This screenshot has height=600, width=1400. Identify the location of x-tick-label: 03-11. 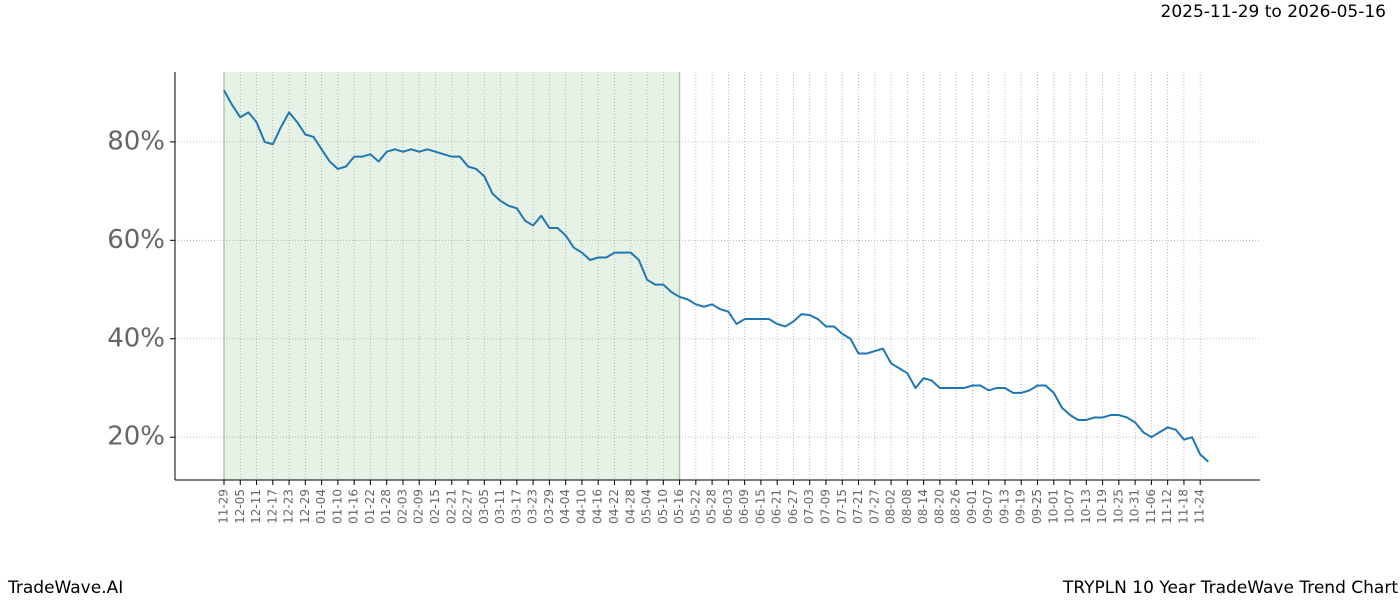
(500, 506).